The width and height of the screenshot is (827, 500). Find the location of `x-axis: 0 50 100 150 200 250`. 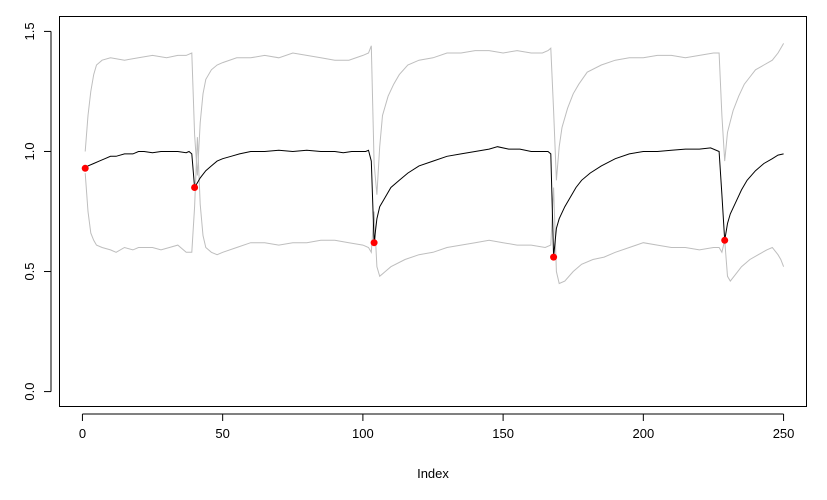

x-axis: 0 50 100 150 200 250 is located at coordinates (437, 427).